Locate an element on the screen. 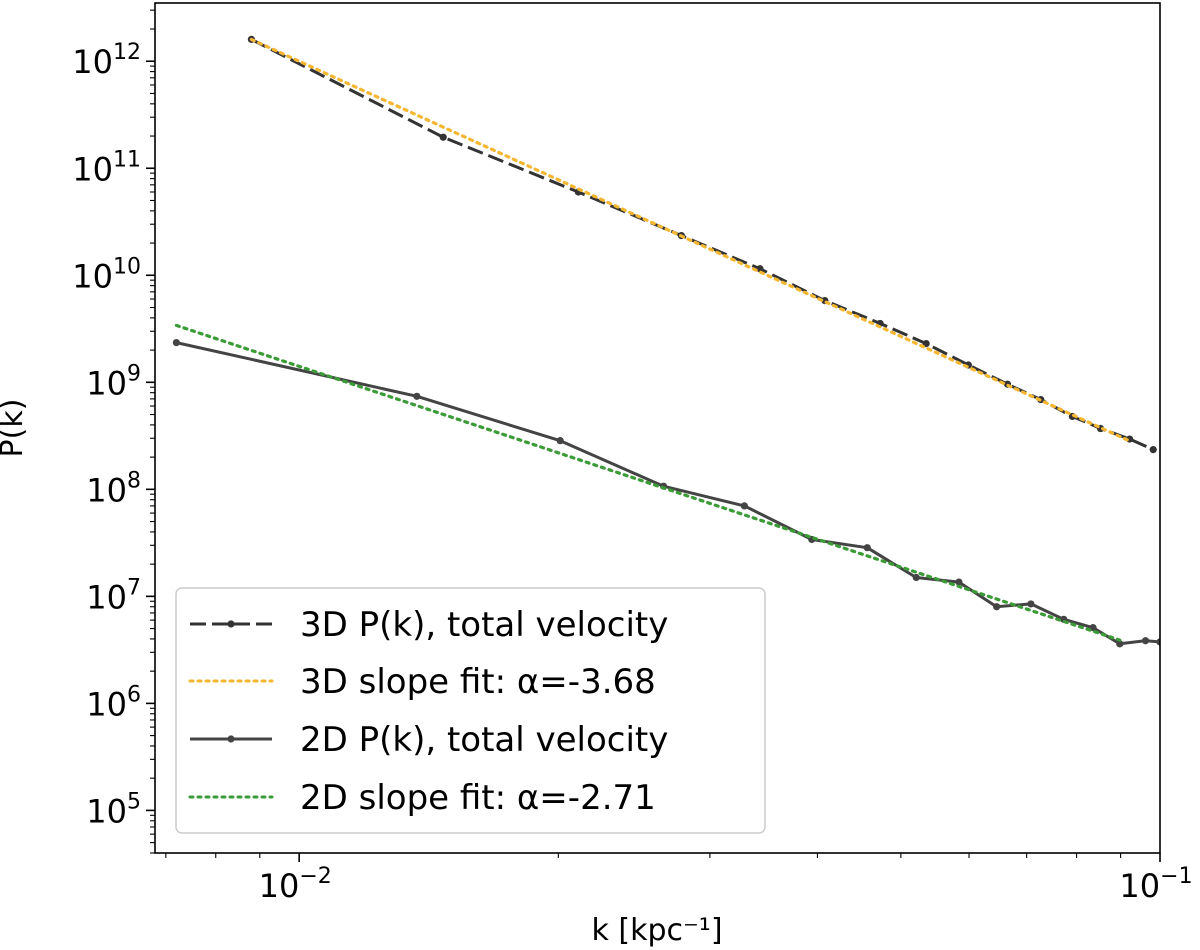  legend-box is located at coordinates (470, 710).